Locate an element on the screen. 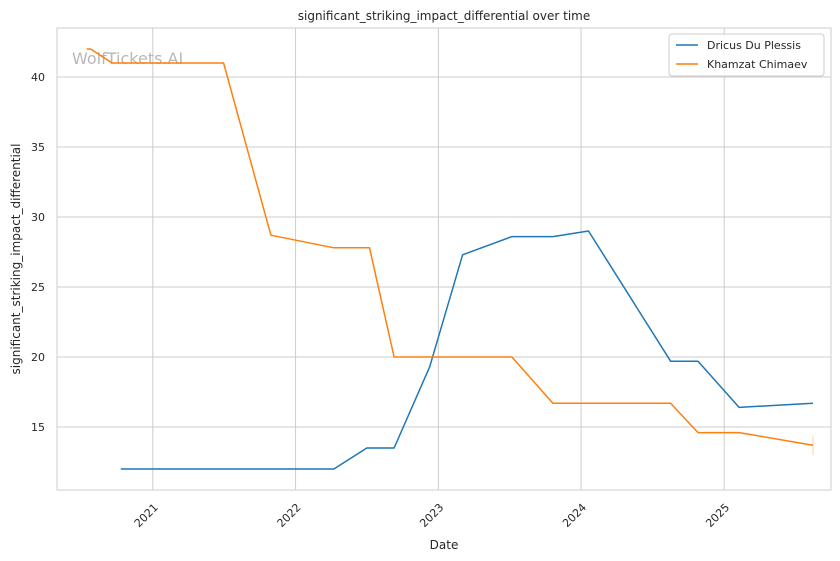 The image size is (840, 561). x-tick-label: 2022 is located at coordinates (289, 515).